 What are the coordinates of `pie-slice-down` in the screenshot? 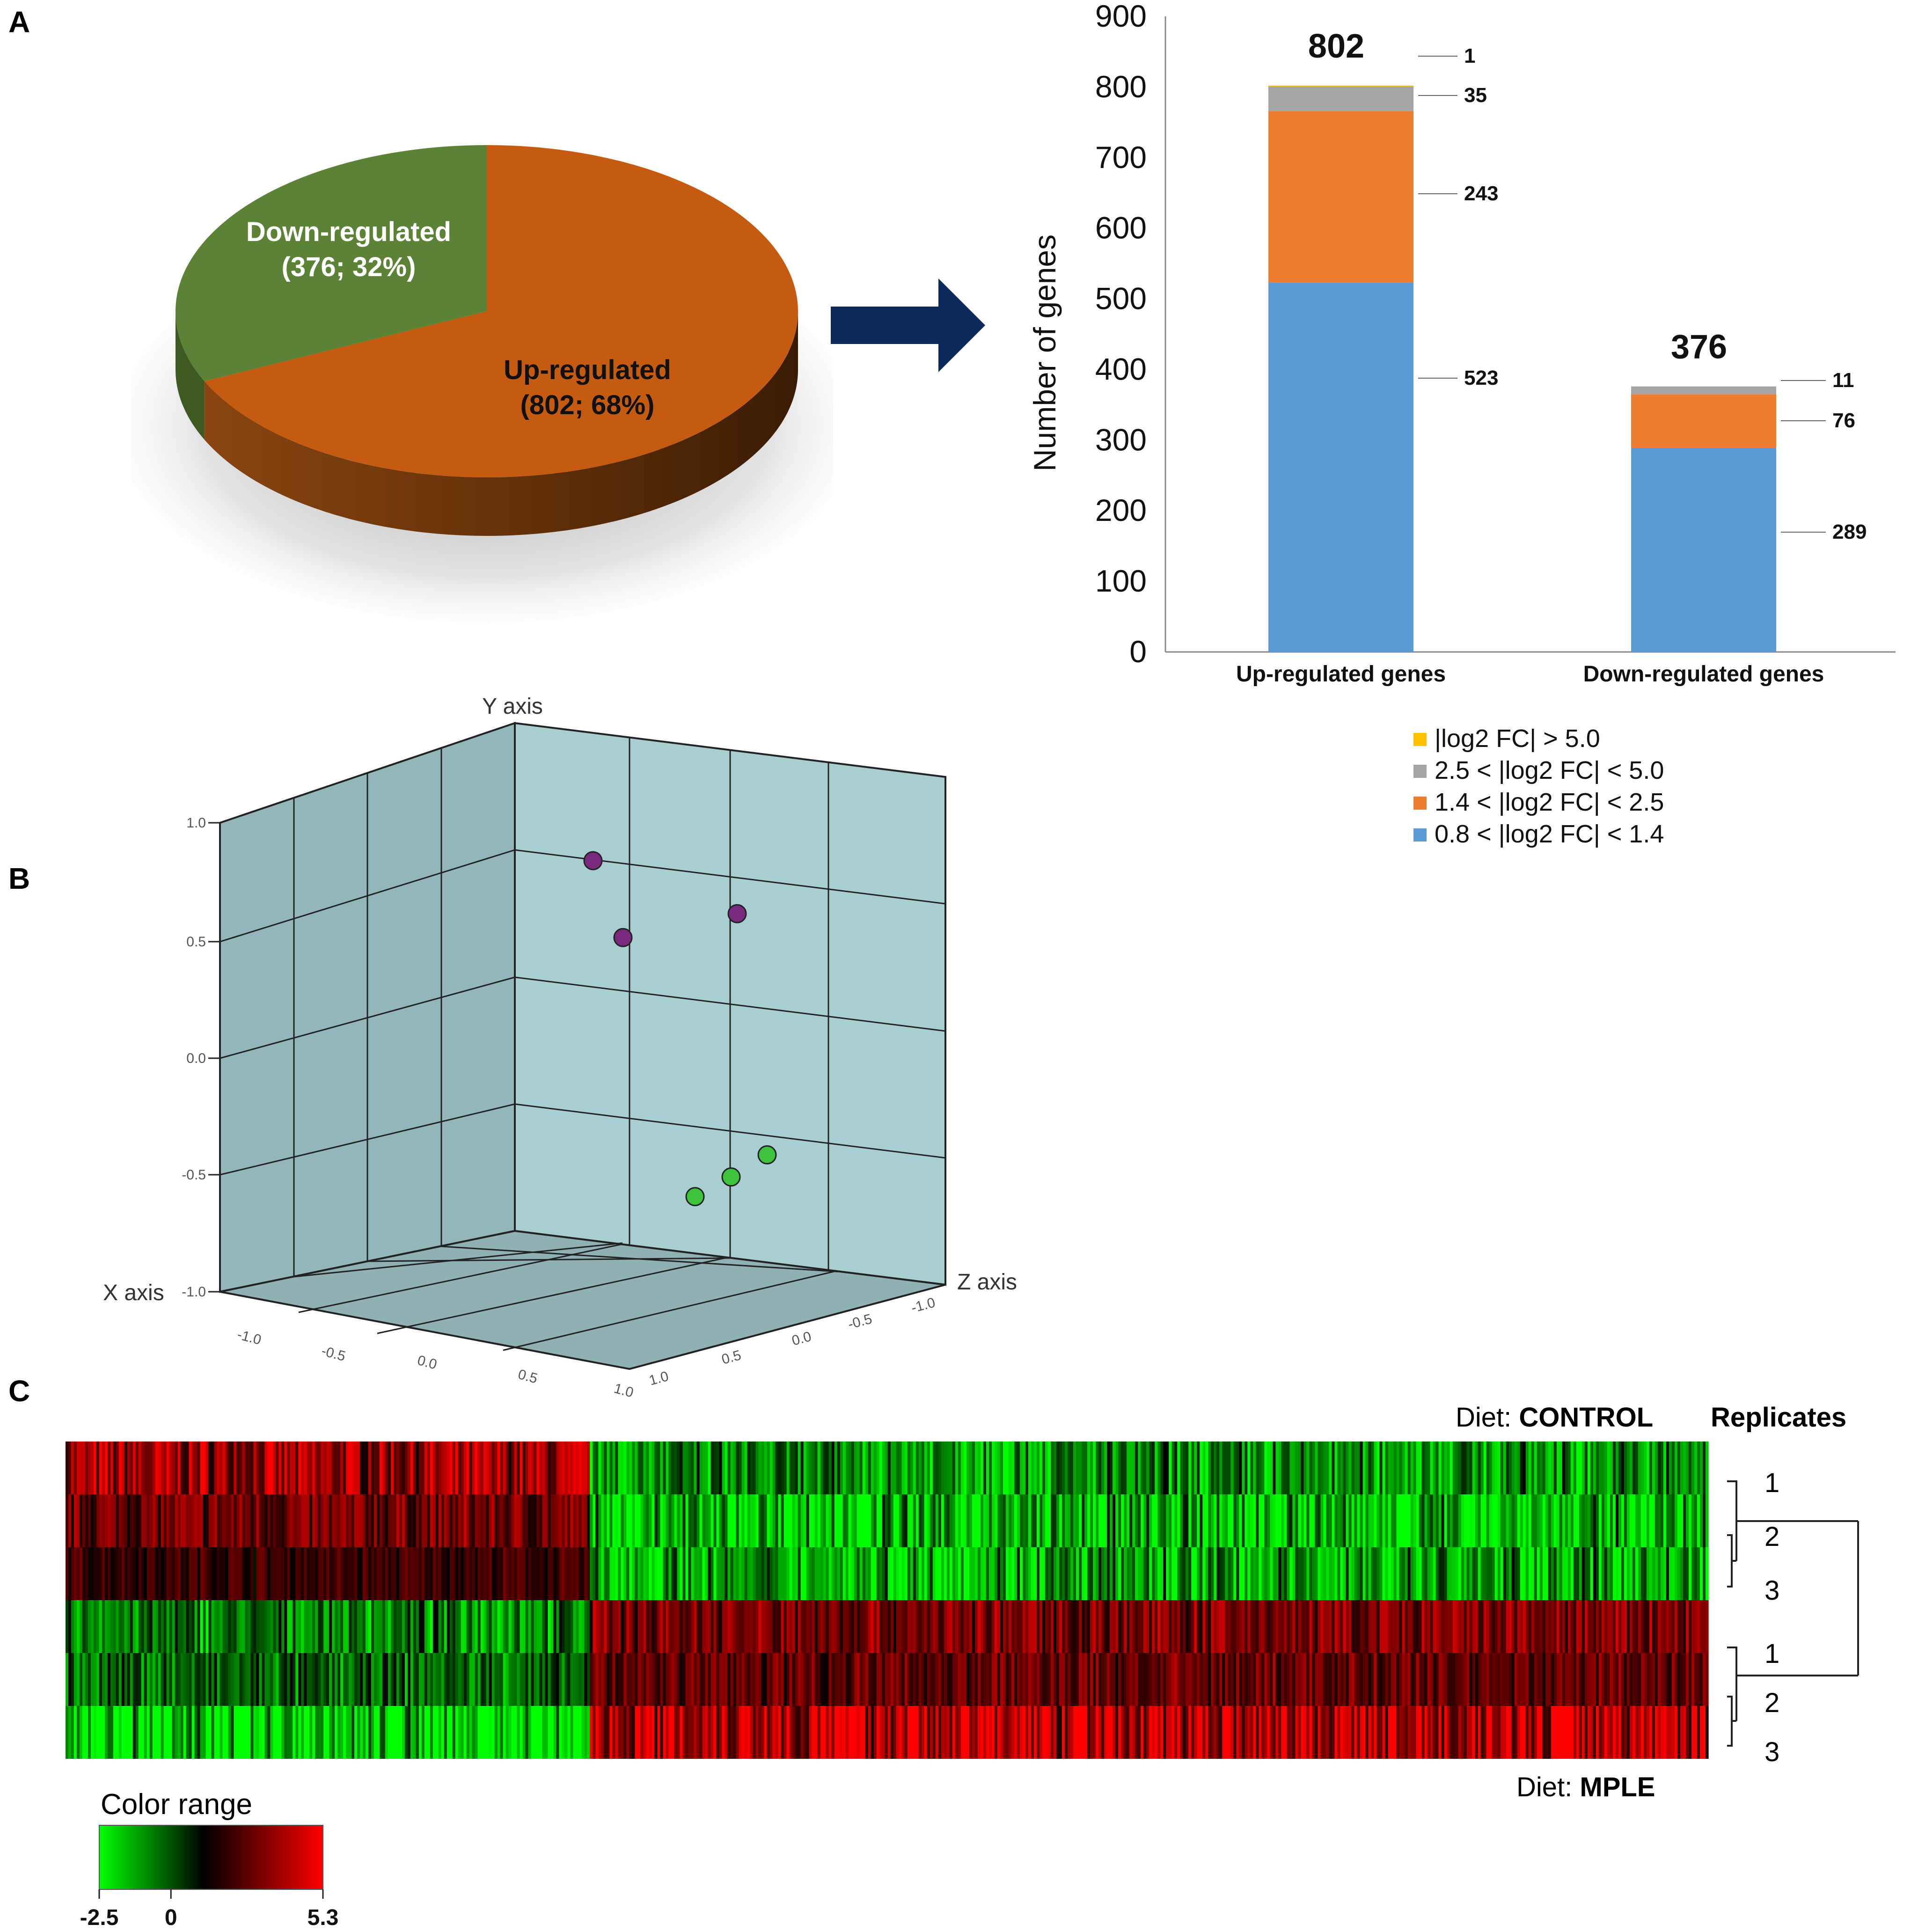 It's located at (331, 263).